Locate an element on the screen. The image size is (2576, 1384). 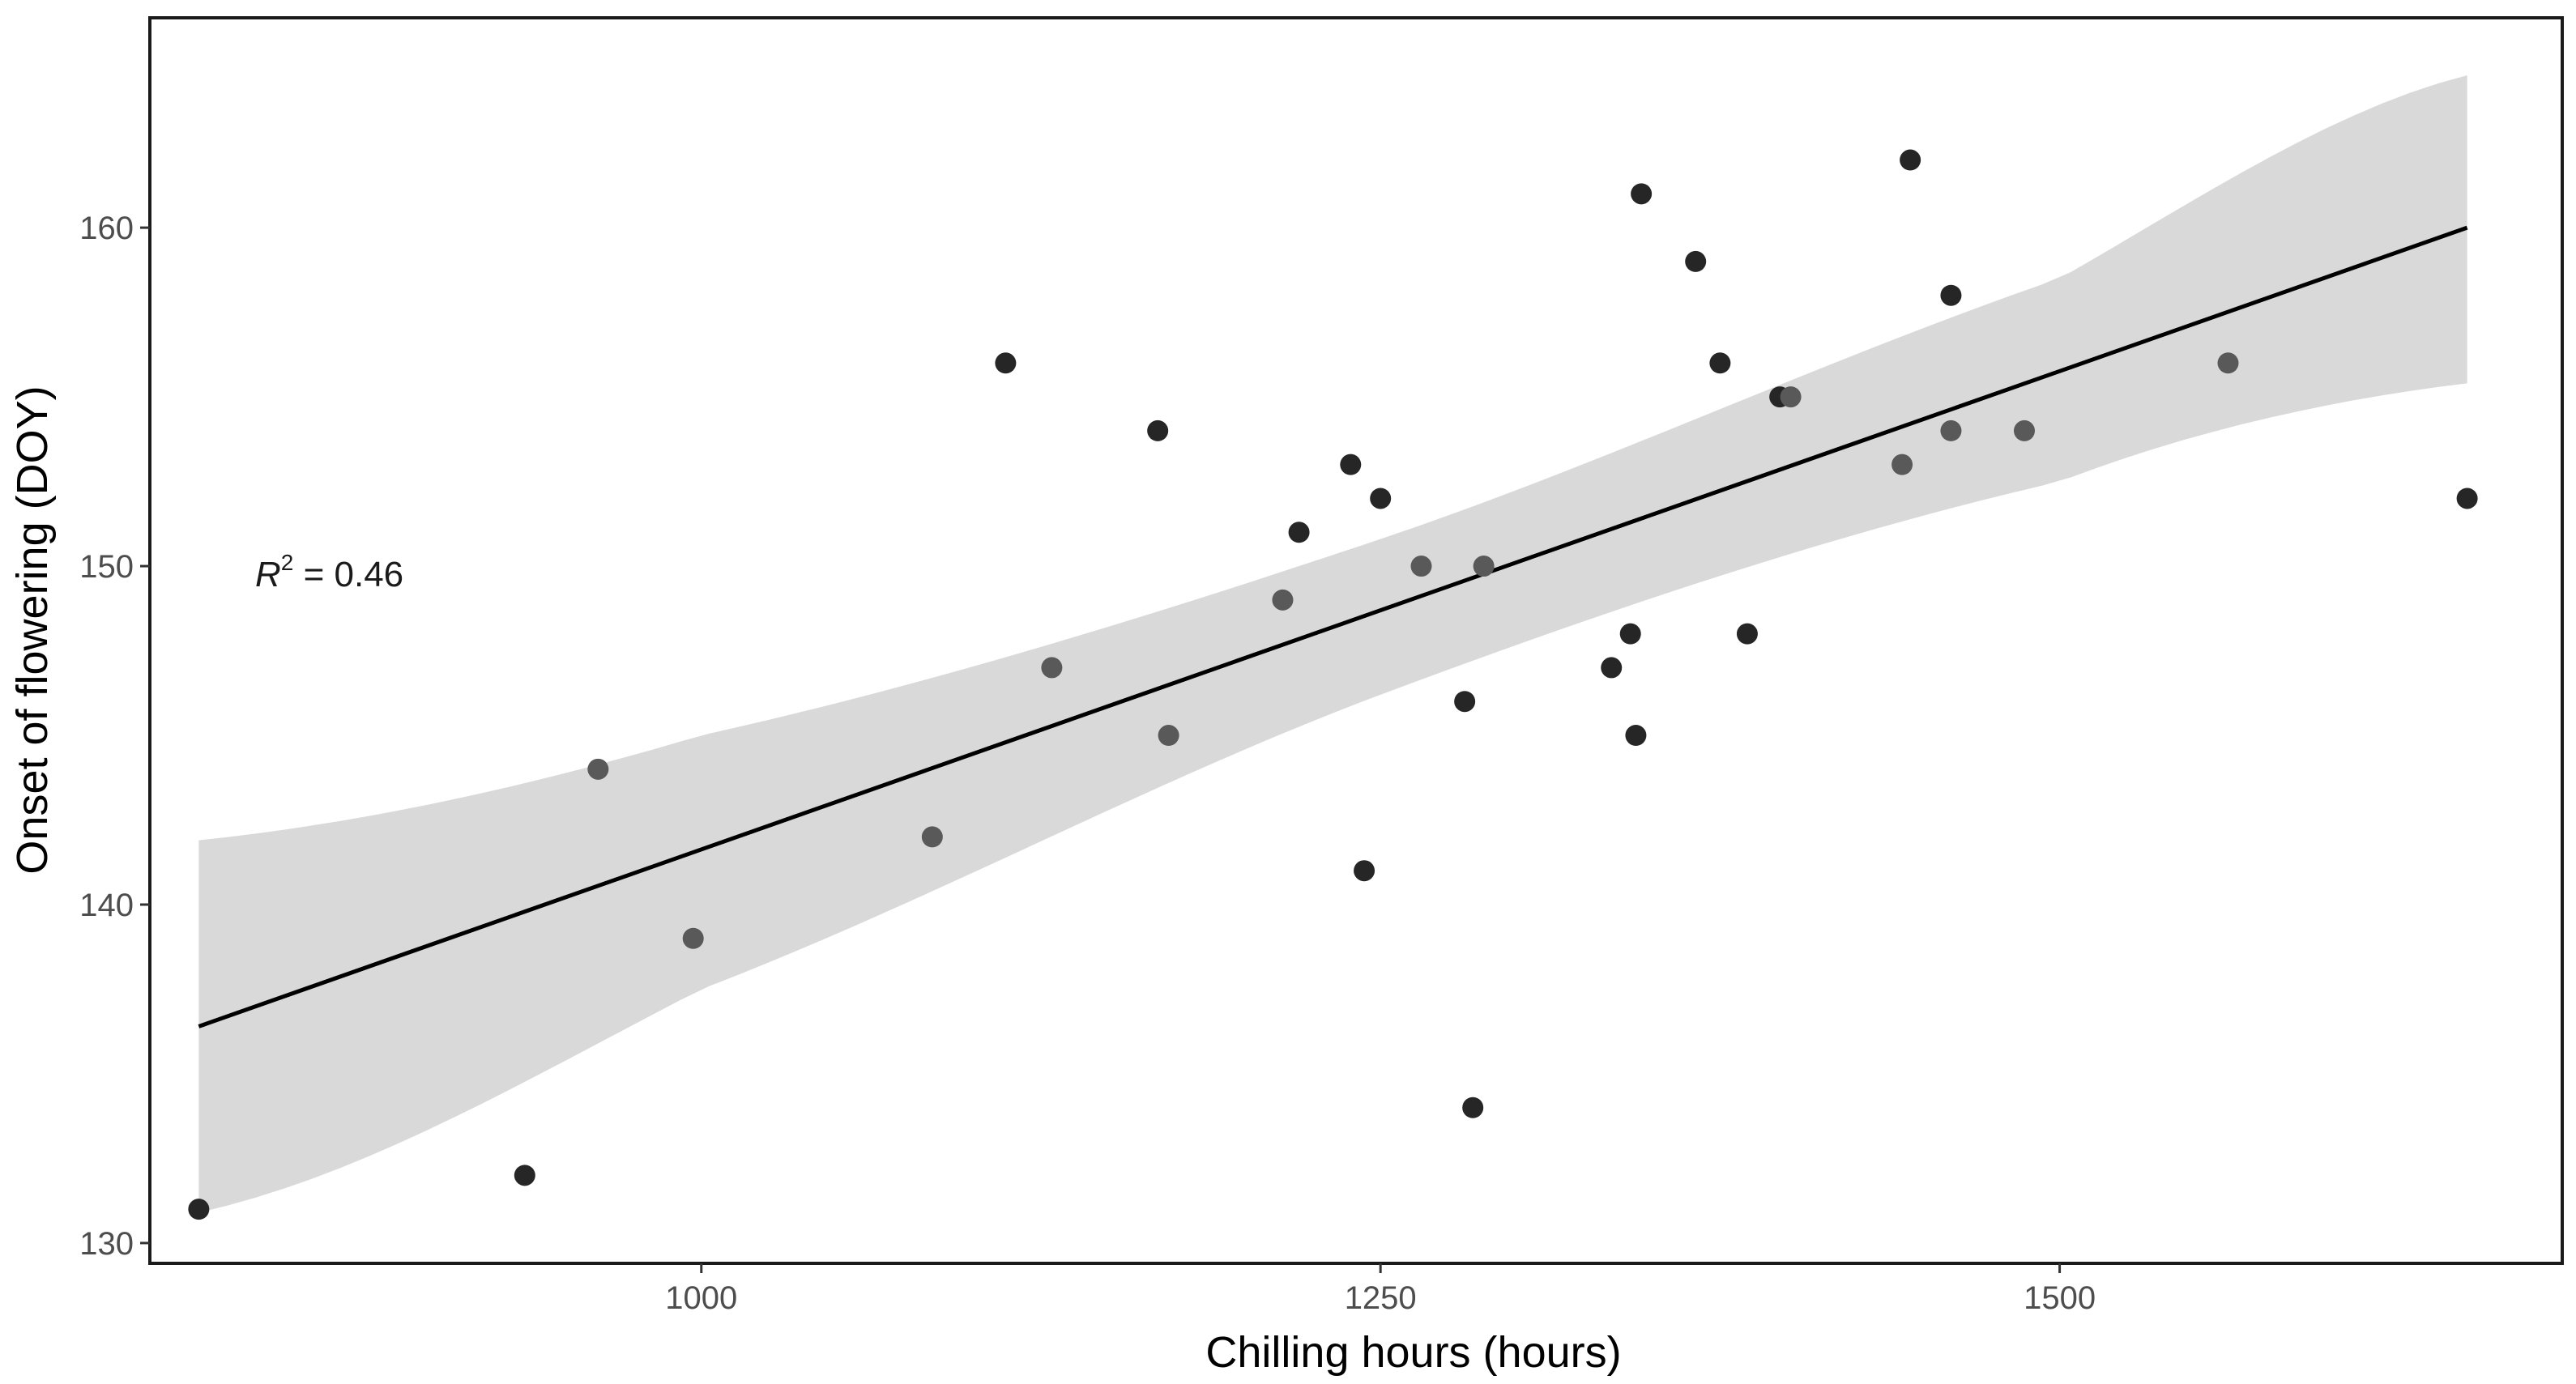
y-tick-label: 150 is located at coordinates (106, 567).